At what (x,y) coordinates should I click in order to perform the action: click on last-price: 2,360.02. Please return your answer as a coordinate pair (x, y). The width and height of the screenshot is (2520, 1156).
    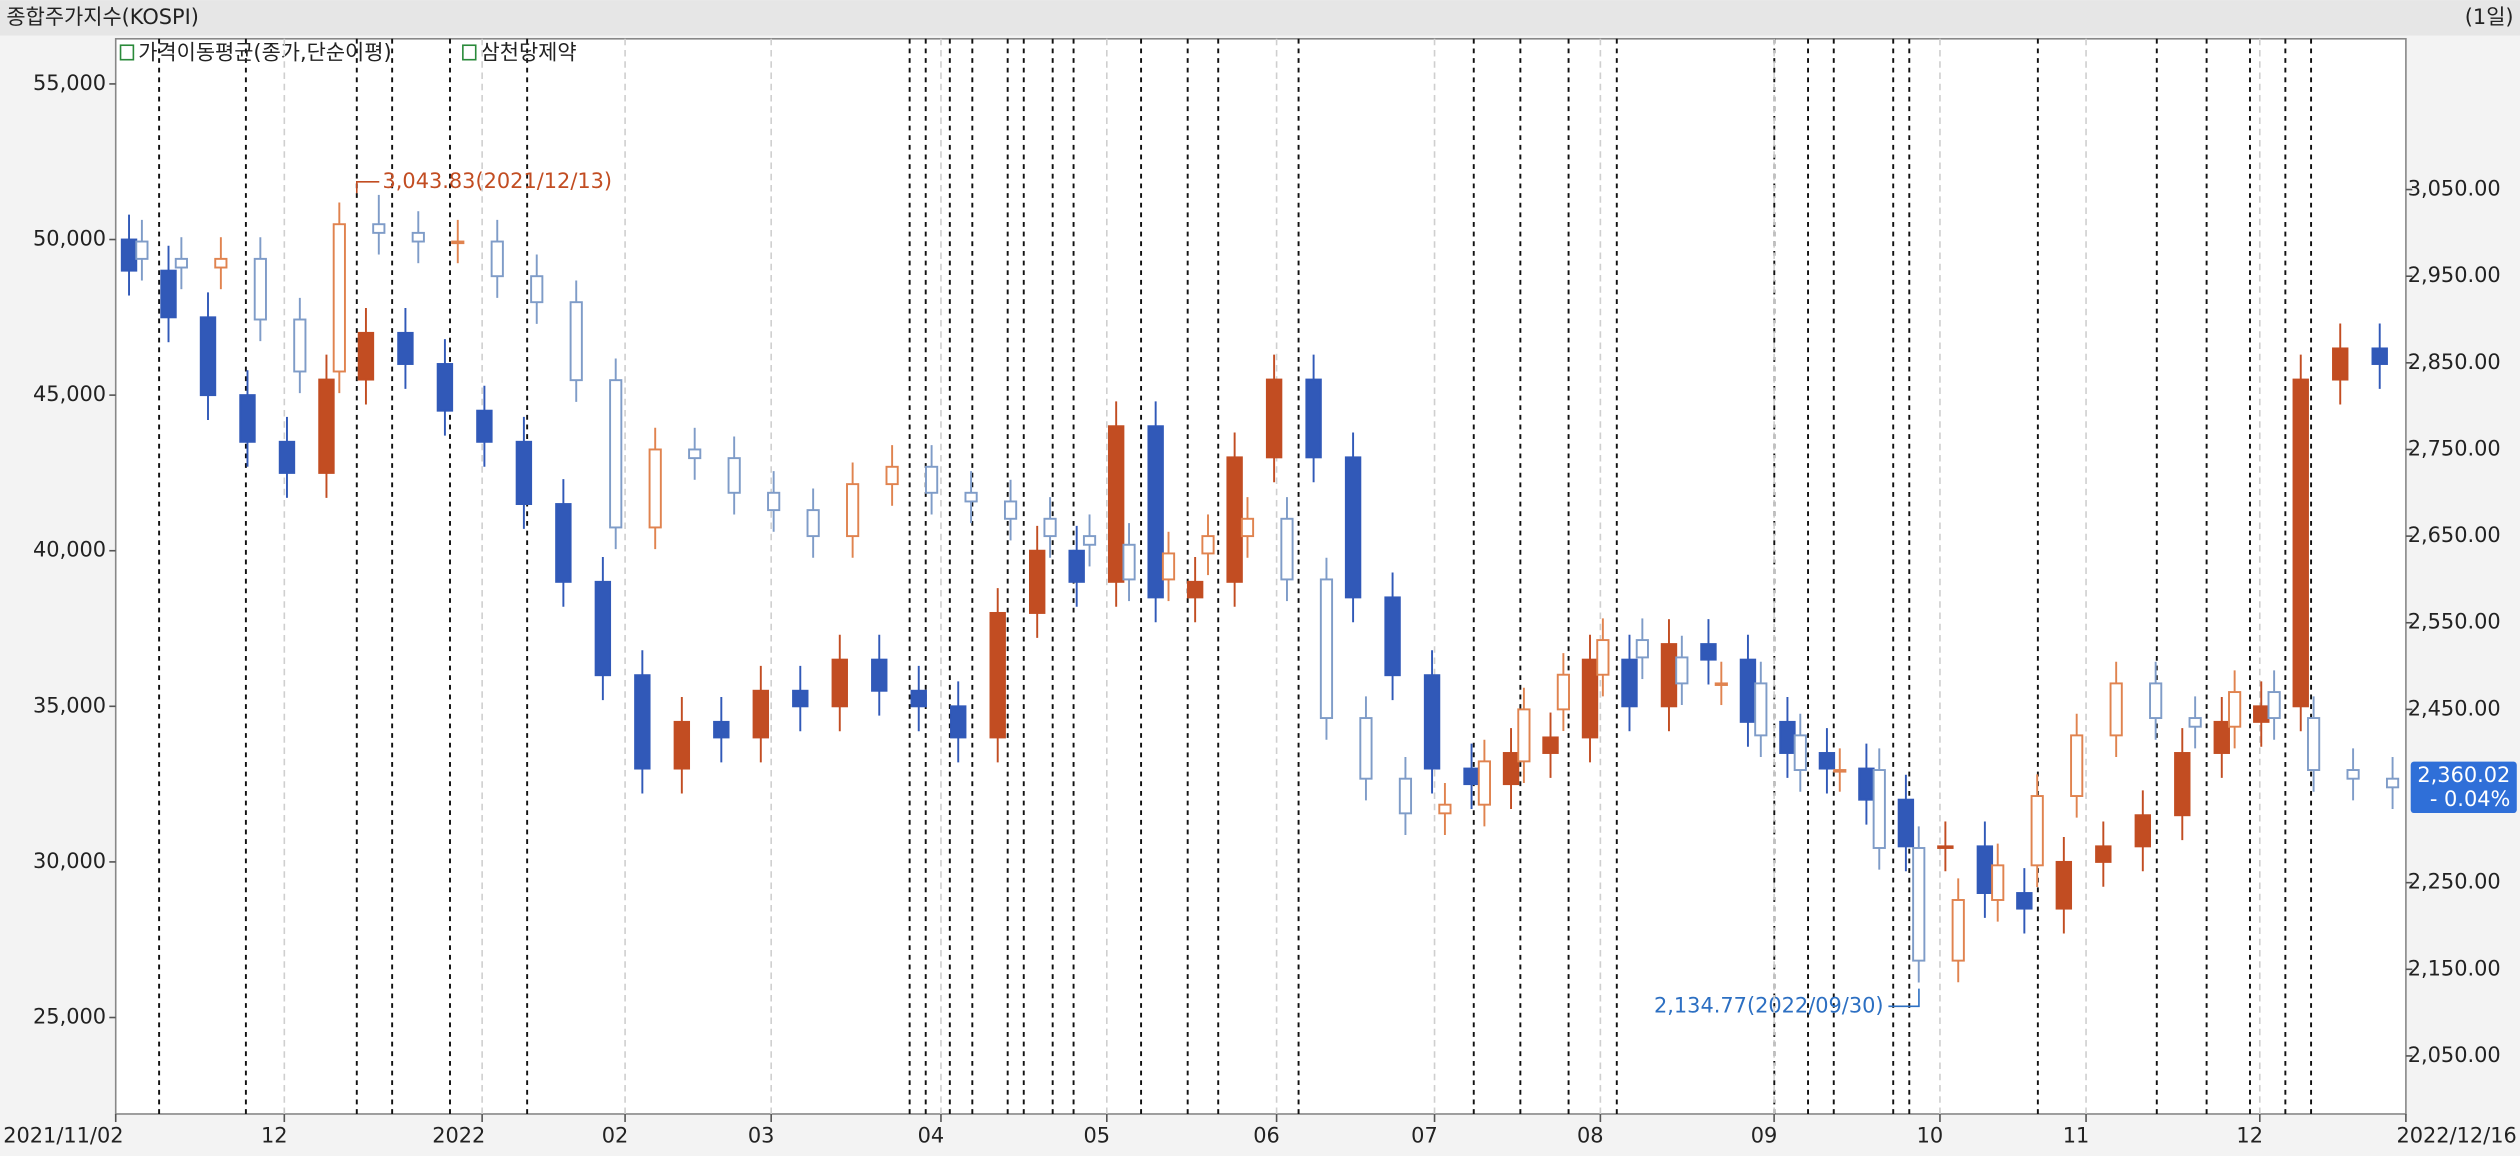
    Looking at the image, I should click on (2463, 775).